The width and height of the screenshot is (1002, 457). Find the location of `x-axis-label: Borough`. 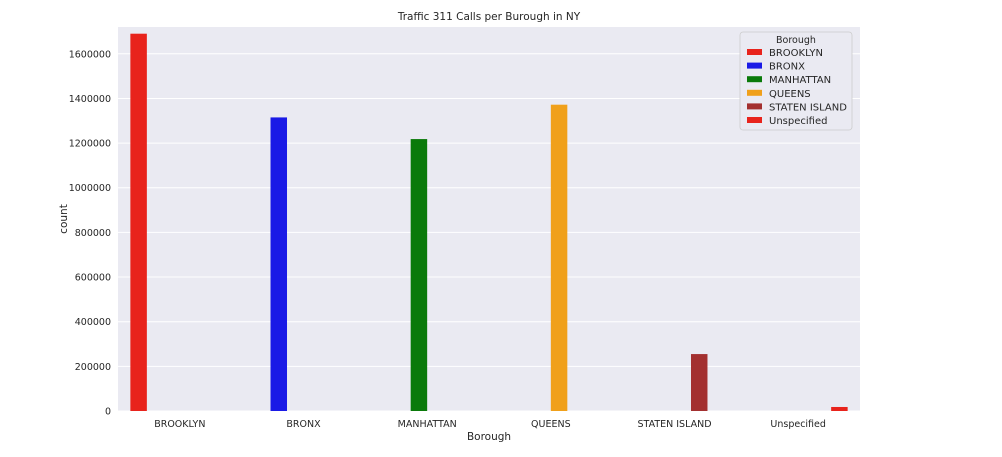

x-axis-label: Borough is located at coordinates (489, 437).